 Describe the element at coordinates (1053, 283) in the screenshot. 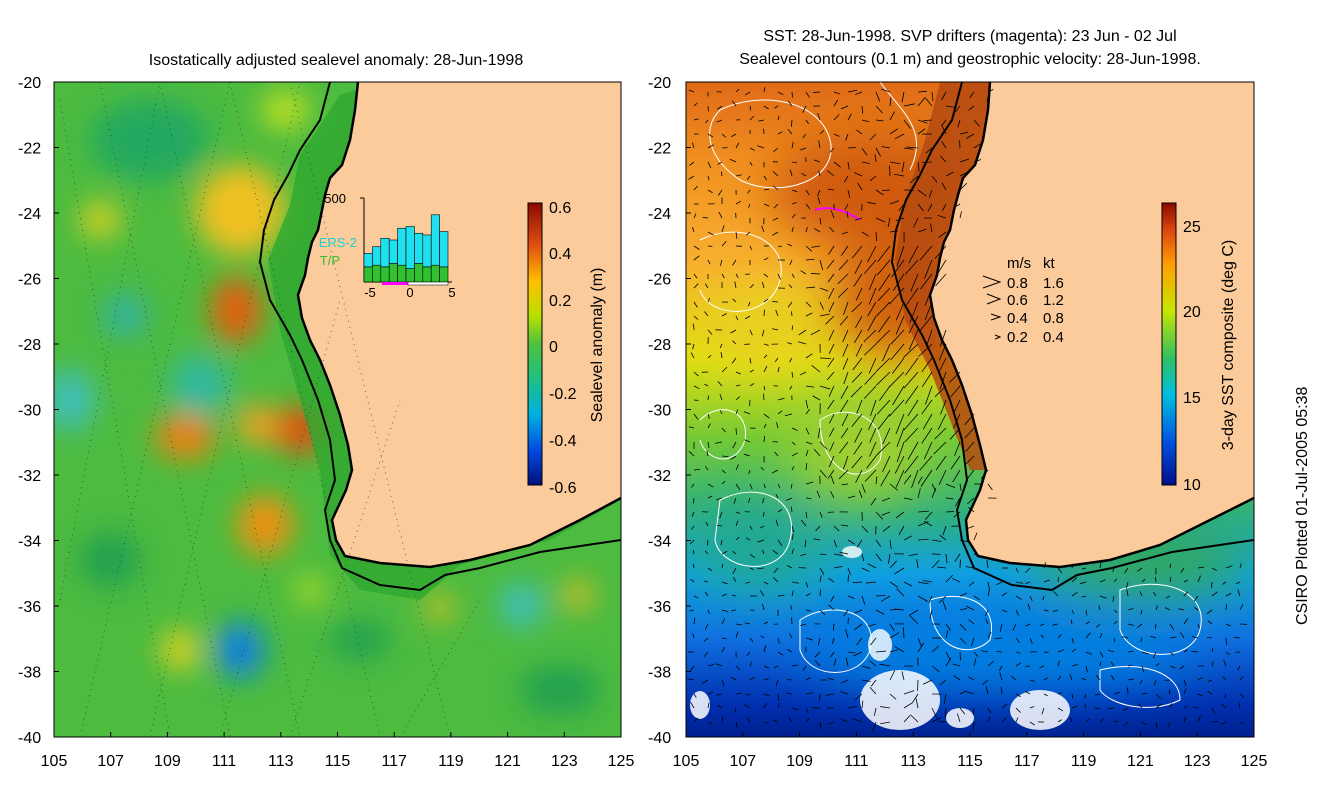

I see `legend-kt-1.6: 1.6` at that location.